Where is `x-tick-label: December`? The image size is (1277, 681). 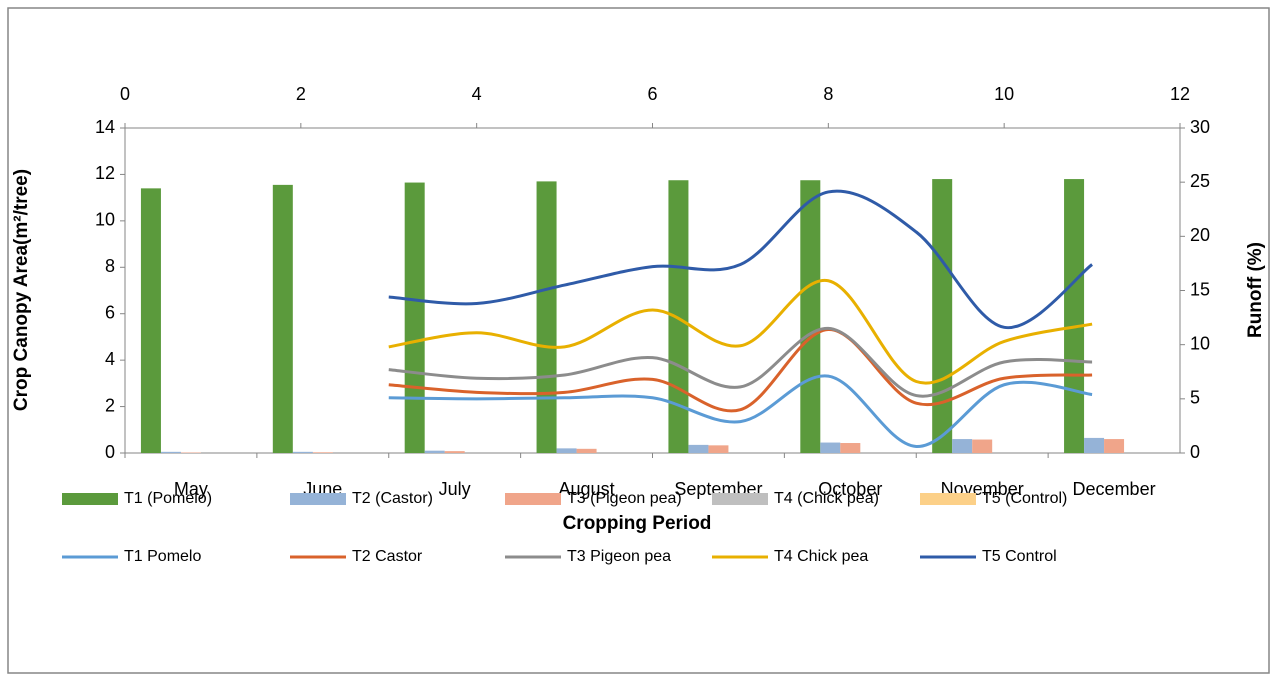 x-tick-label: December is located at coordinates (1114, 489).